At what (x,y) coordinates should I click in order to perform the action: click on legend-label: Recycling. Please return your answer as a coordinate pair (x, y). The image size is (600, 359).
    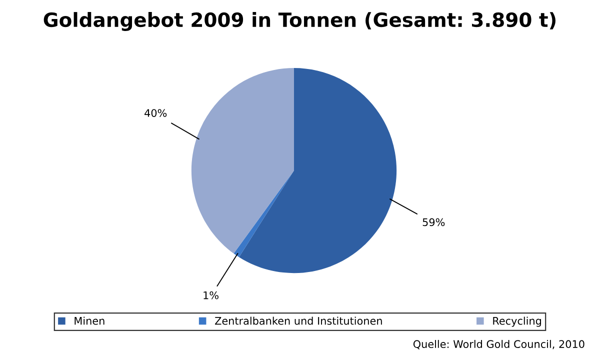
    Looking at the image, I should click on (517, 321).